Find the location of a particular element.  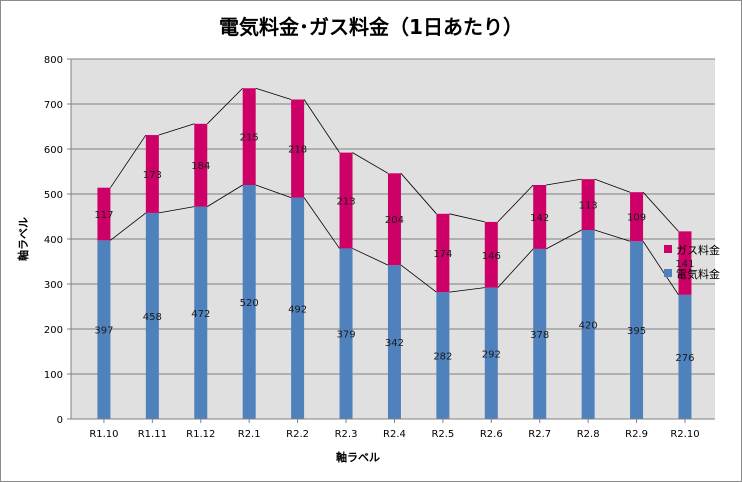

data-label: 379 is located at coordinates (345, 335).